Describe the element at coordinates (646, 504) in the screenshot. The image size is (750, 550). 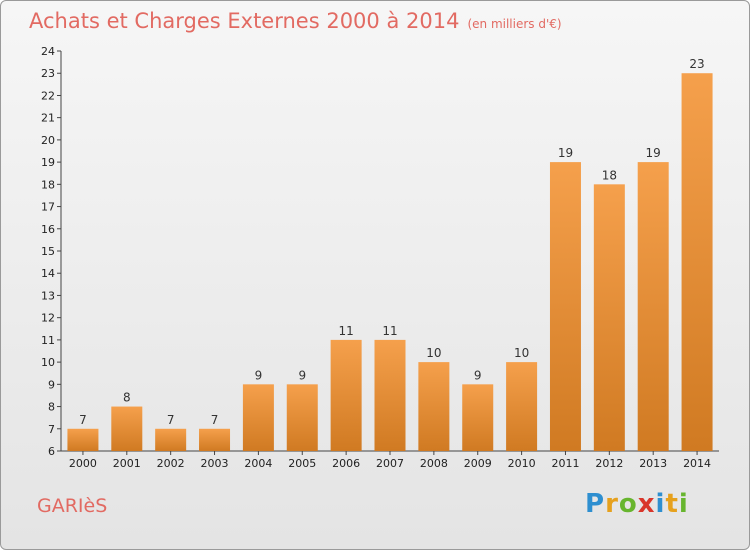
I see `logo-letter: x` at that location.